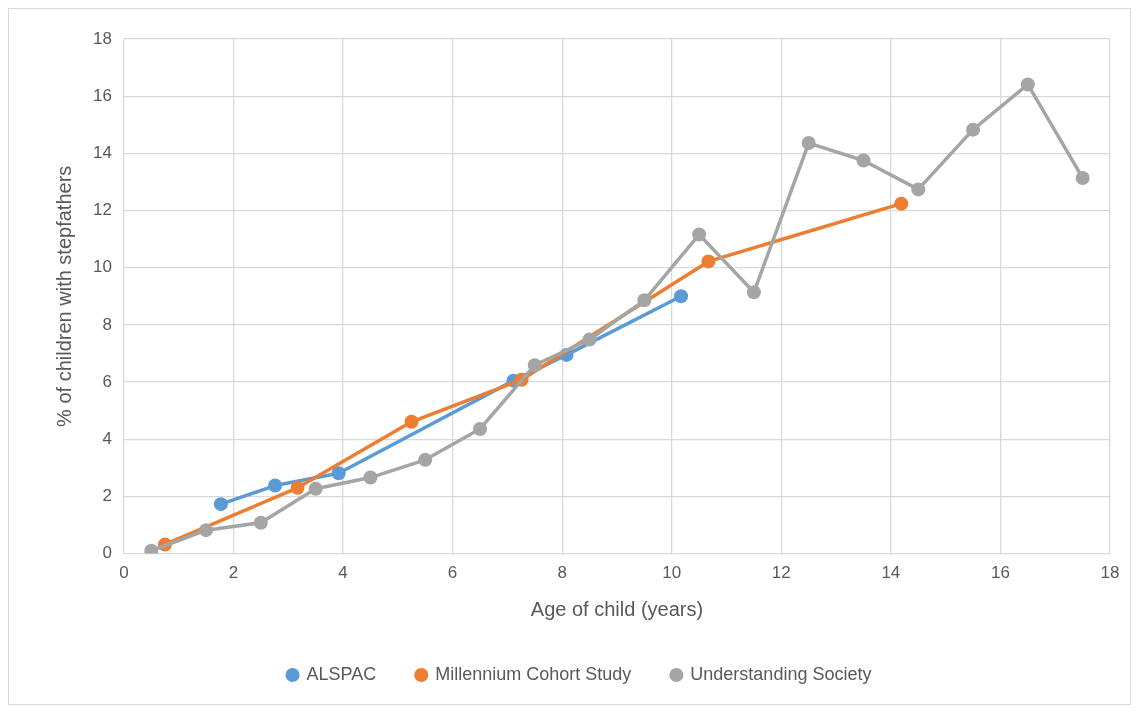 The height and width of the screenshot is (713, 1139). Describe the element at coordinates (102, 153) in the screenshot. I see `y-tick-label: 14` at that location.